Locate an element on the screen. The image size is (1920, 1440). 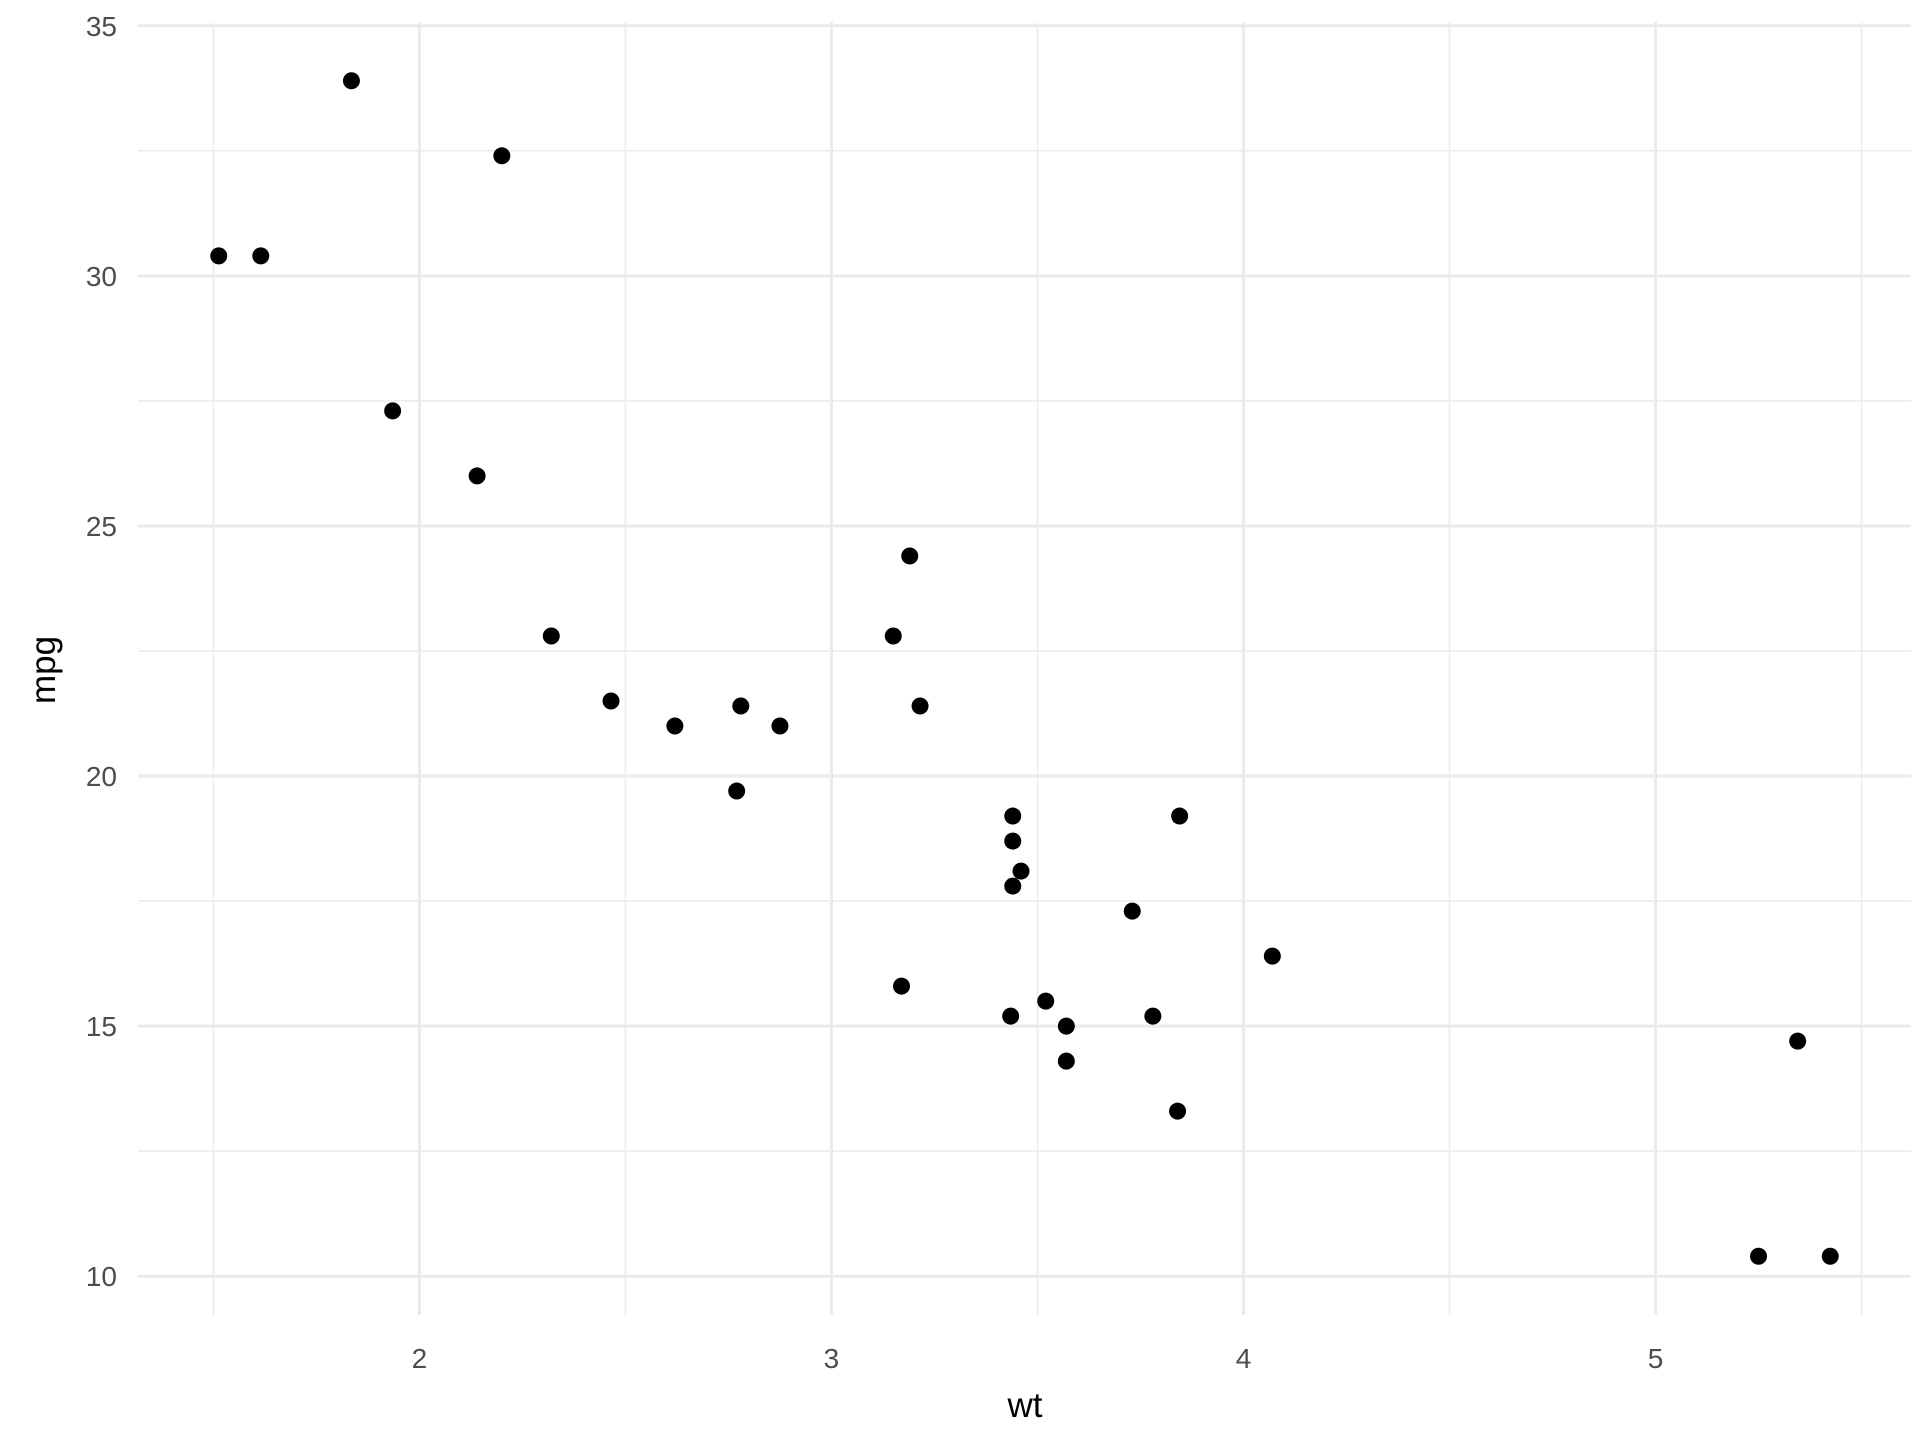
y-tick-label: 10 is located at coordinates (101, 1276).